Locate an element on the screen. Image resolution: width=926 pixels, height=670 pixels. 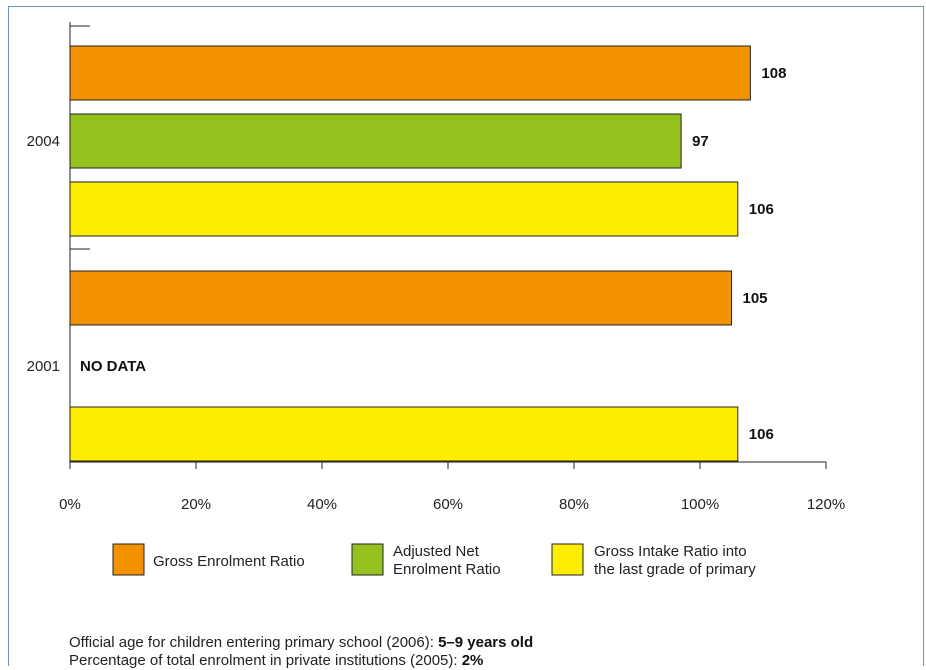
x-tick-label: 0% is located at coordinates (70, 504).